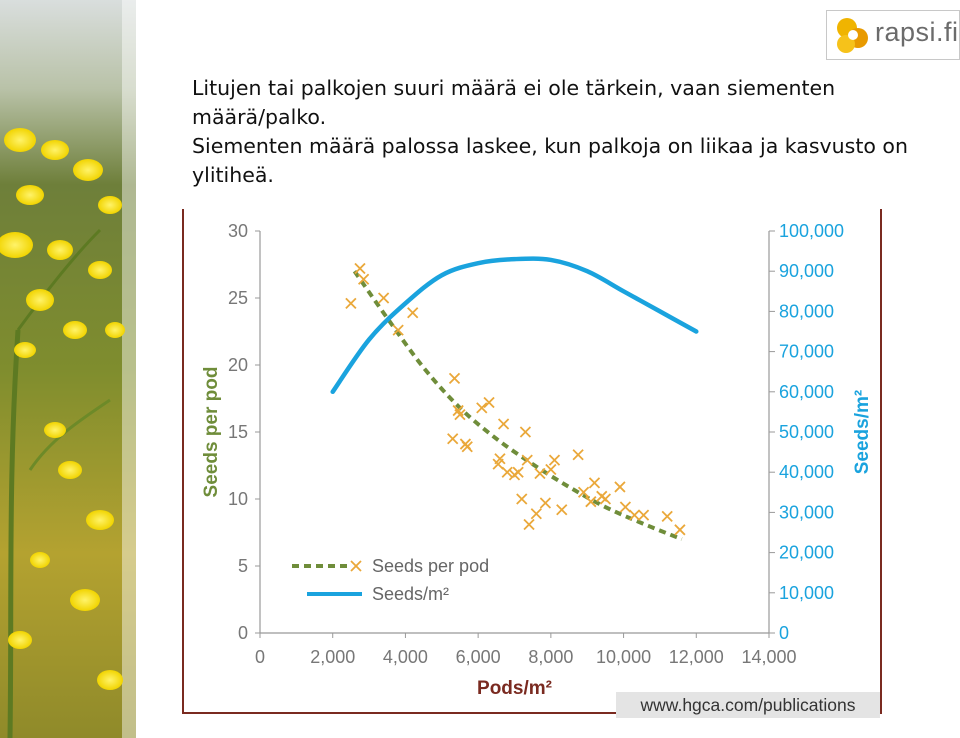 This screenshot has width=960, height=738. What do you see at coordinates (430, 566) in the screenshot?
I see `legend-label-seeds-per-pod: Seeds per pod` at bounding box center [430, 566].